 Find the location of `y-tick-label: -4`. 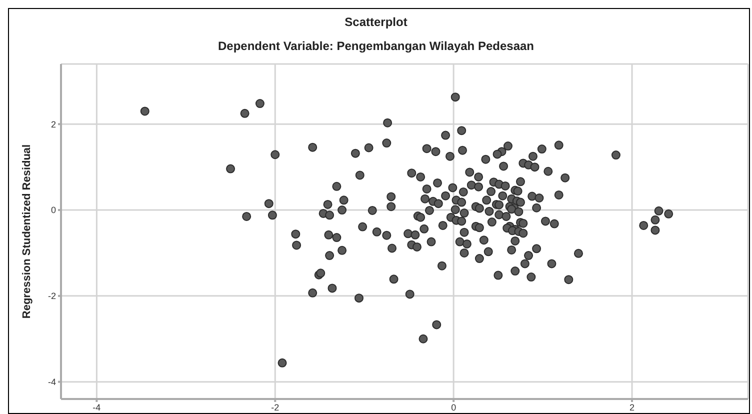

y-tick-label: -4 is located at coordinates (52, 382).